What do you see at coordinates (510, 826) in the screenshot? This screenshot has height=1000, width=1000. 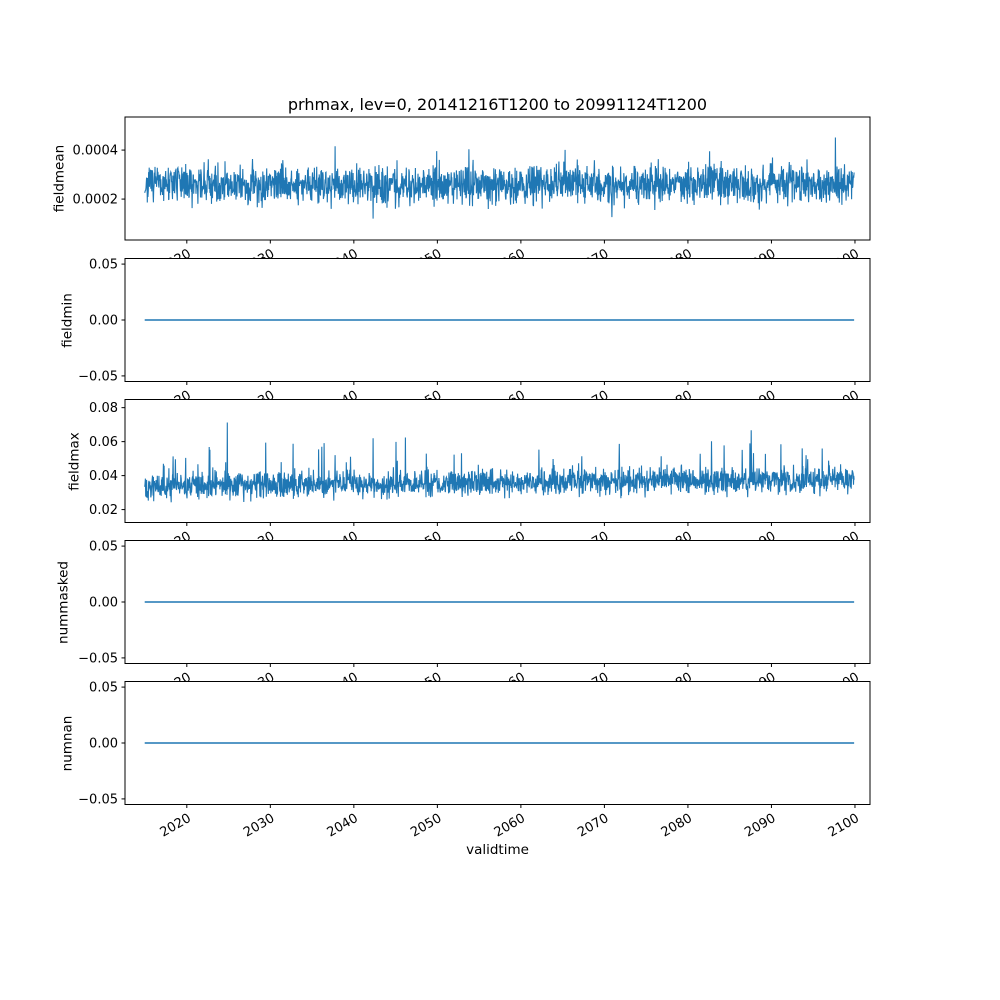 I see `x-tick-label: 2060` at bounding box center [510, 826].